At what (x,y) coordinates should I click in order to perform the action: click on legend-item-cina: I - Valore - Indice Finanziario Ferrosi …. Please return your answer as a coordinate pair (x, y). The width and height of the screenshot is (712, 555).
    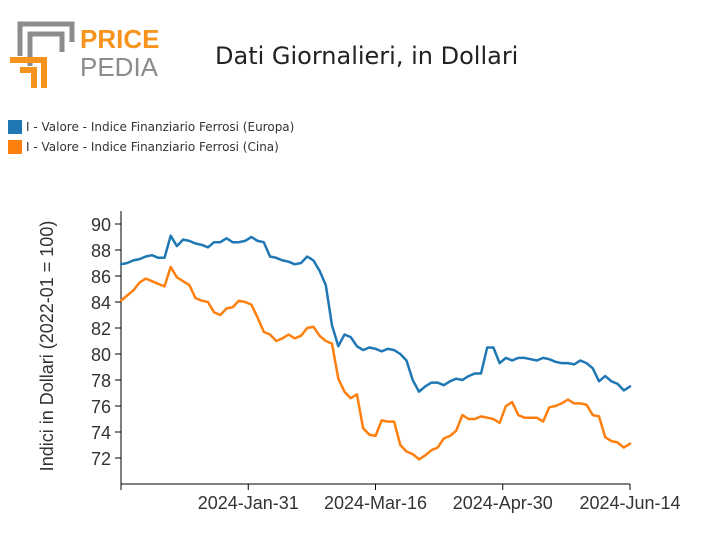
    Looking at the image, I should click on (143, 147).